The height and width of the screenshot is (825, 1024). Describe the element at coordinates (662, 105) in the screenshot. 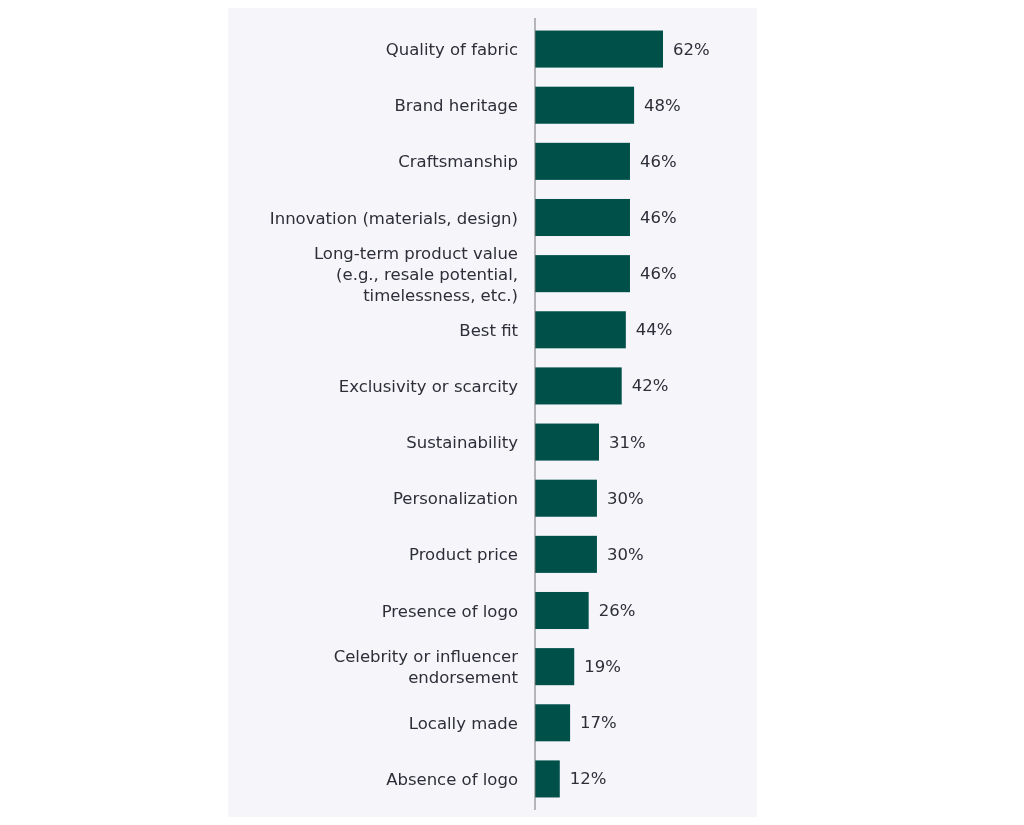

I see `data-label: 48%` at that location.